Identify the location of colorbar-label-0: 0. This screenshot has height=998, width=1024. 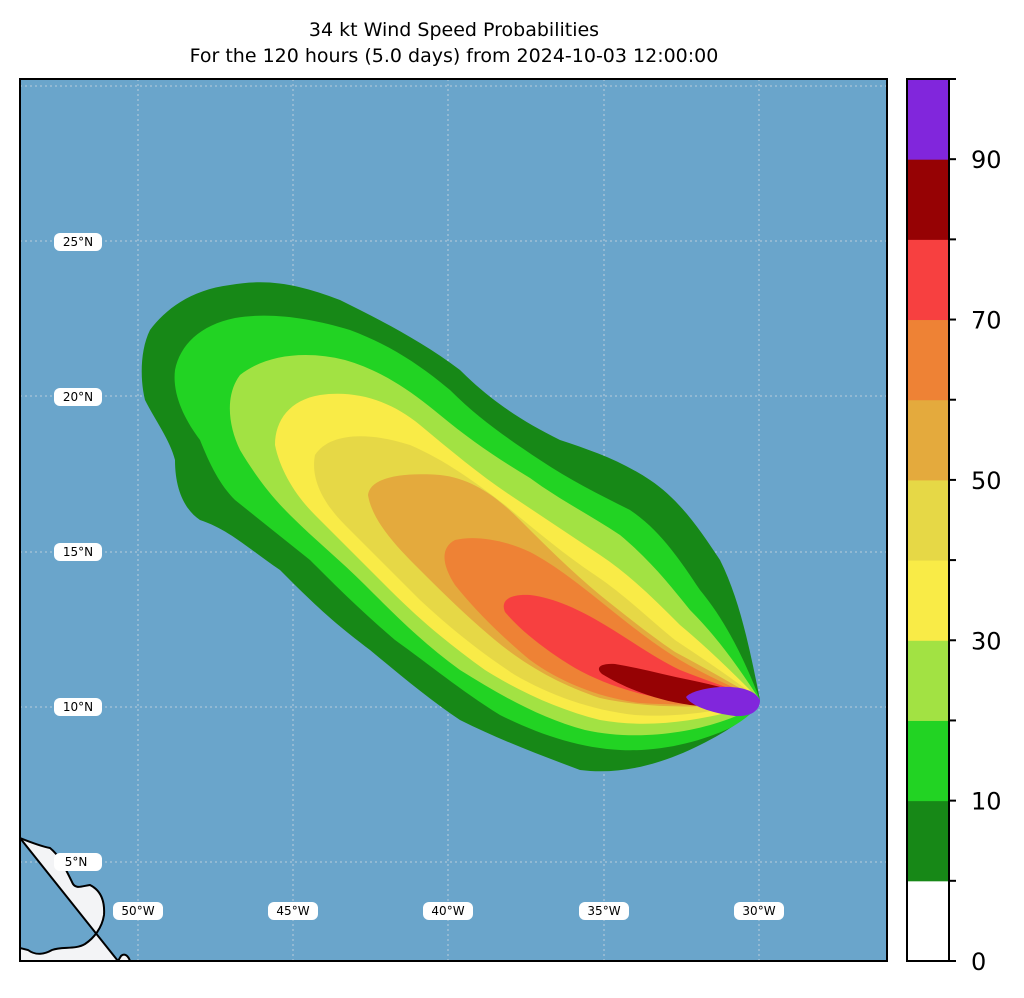
(978, 962).